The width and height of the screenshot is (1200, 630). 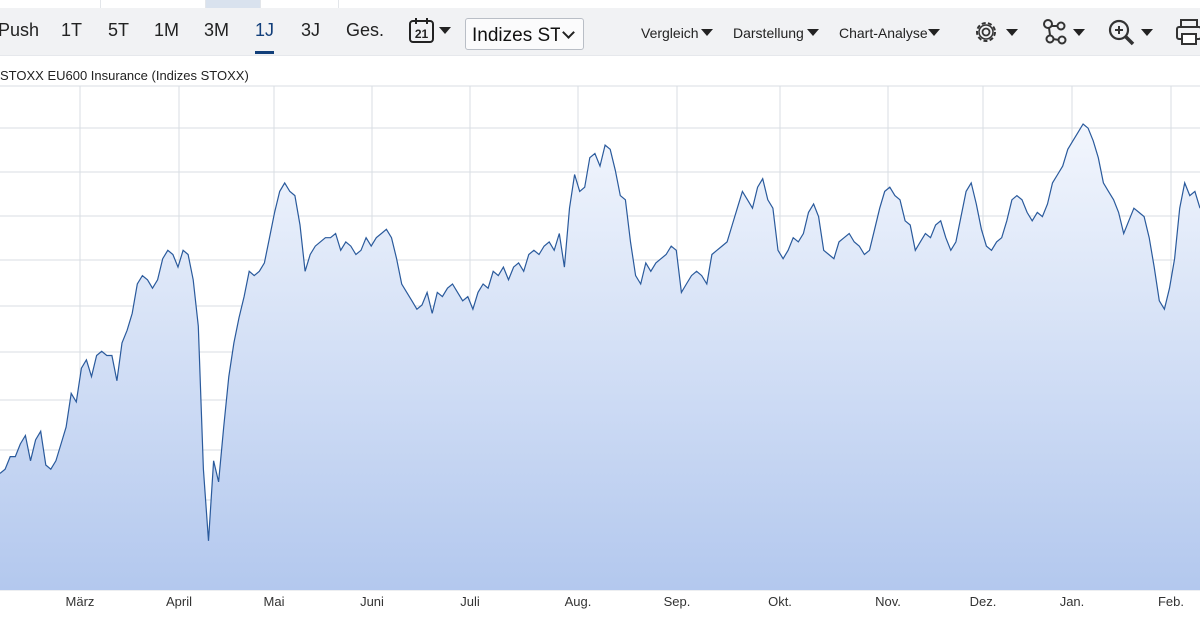 I want to click on gear-icon, so click(x=986, y=32).